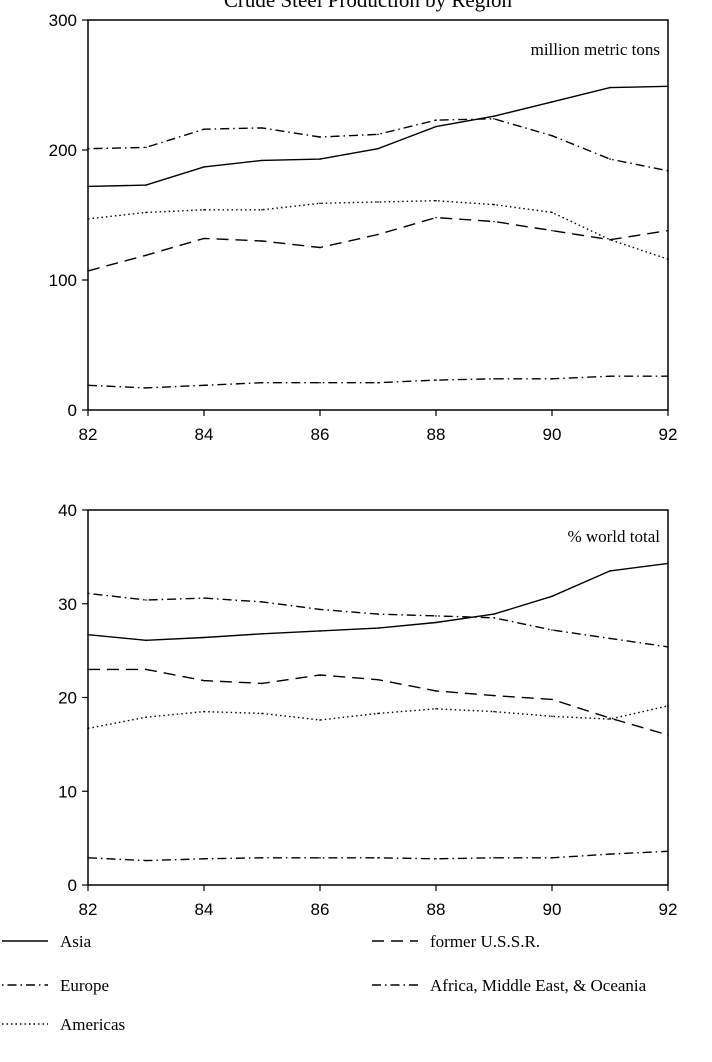  Describe the element at coordinates (67, 791) in the screenshot. I see `y-tick-label: 10` at that location.